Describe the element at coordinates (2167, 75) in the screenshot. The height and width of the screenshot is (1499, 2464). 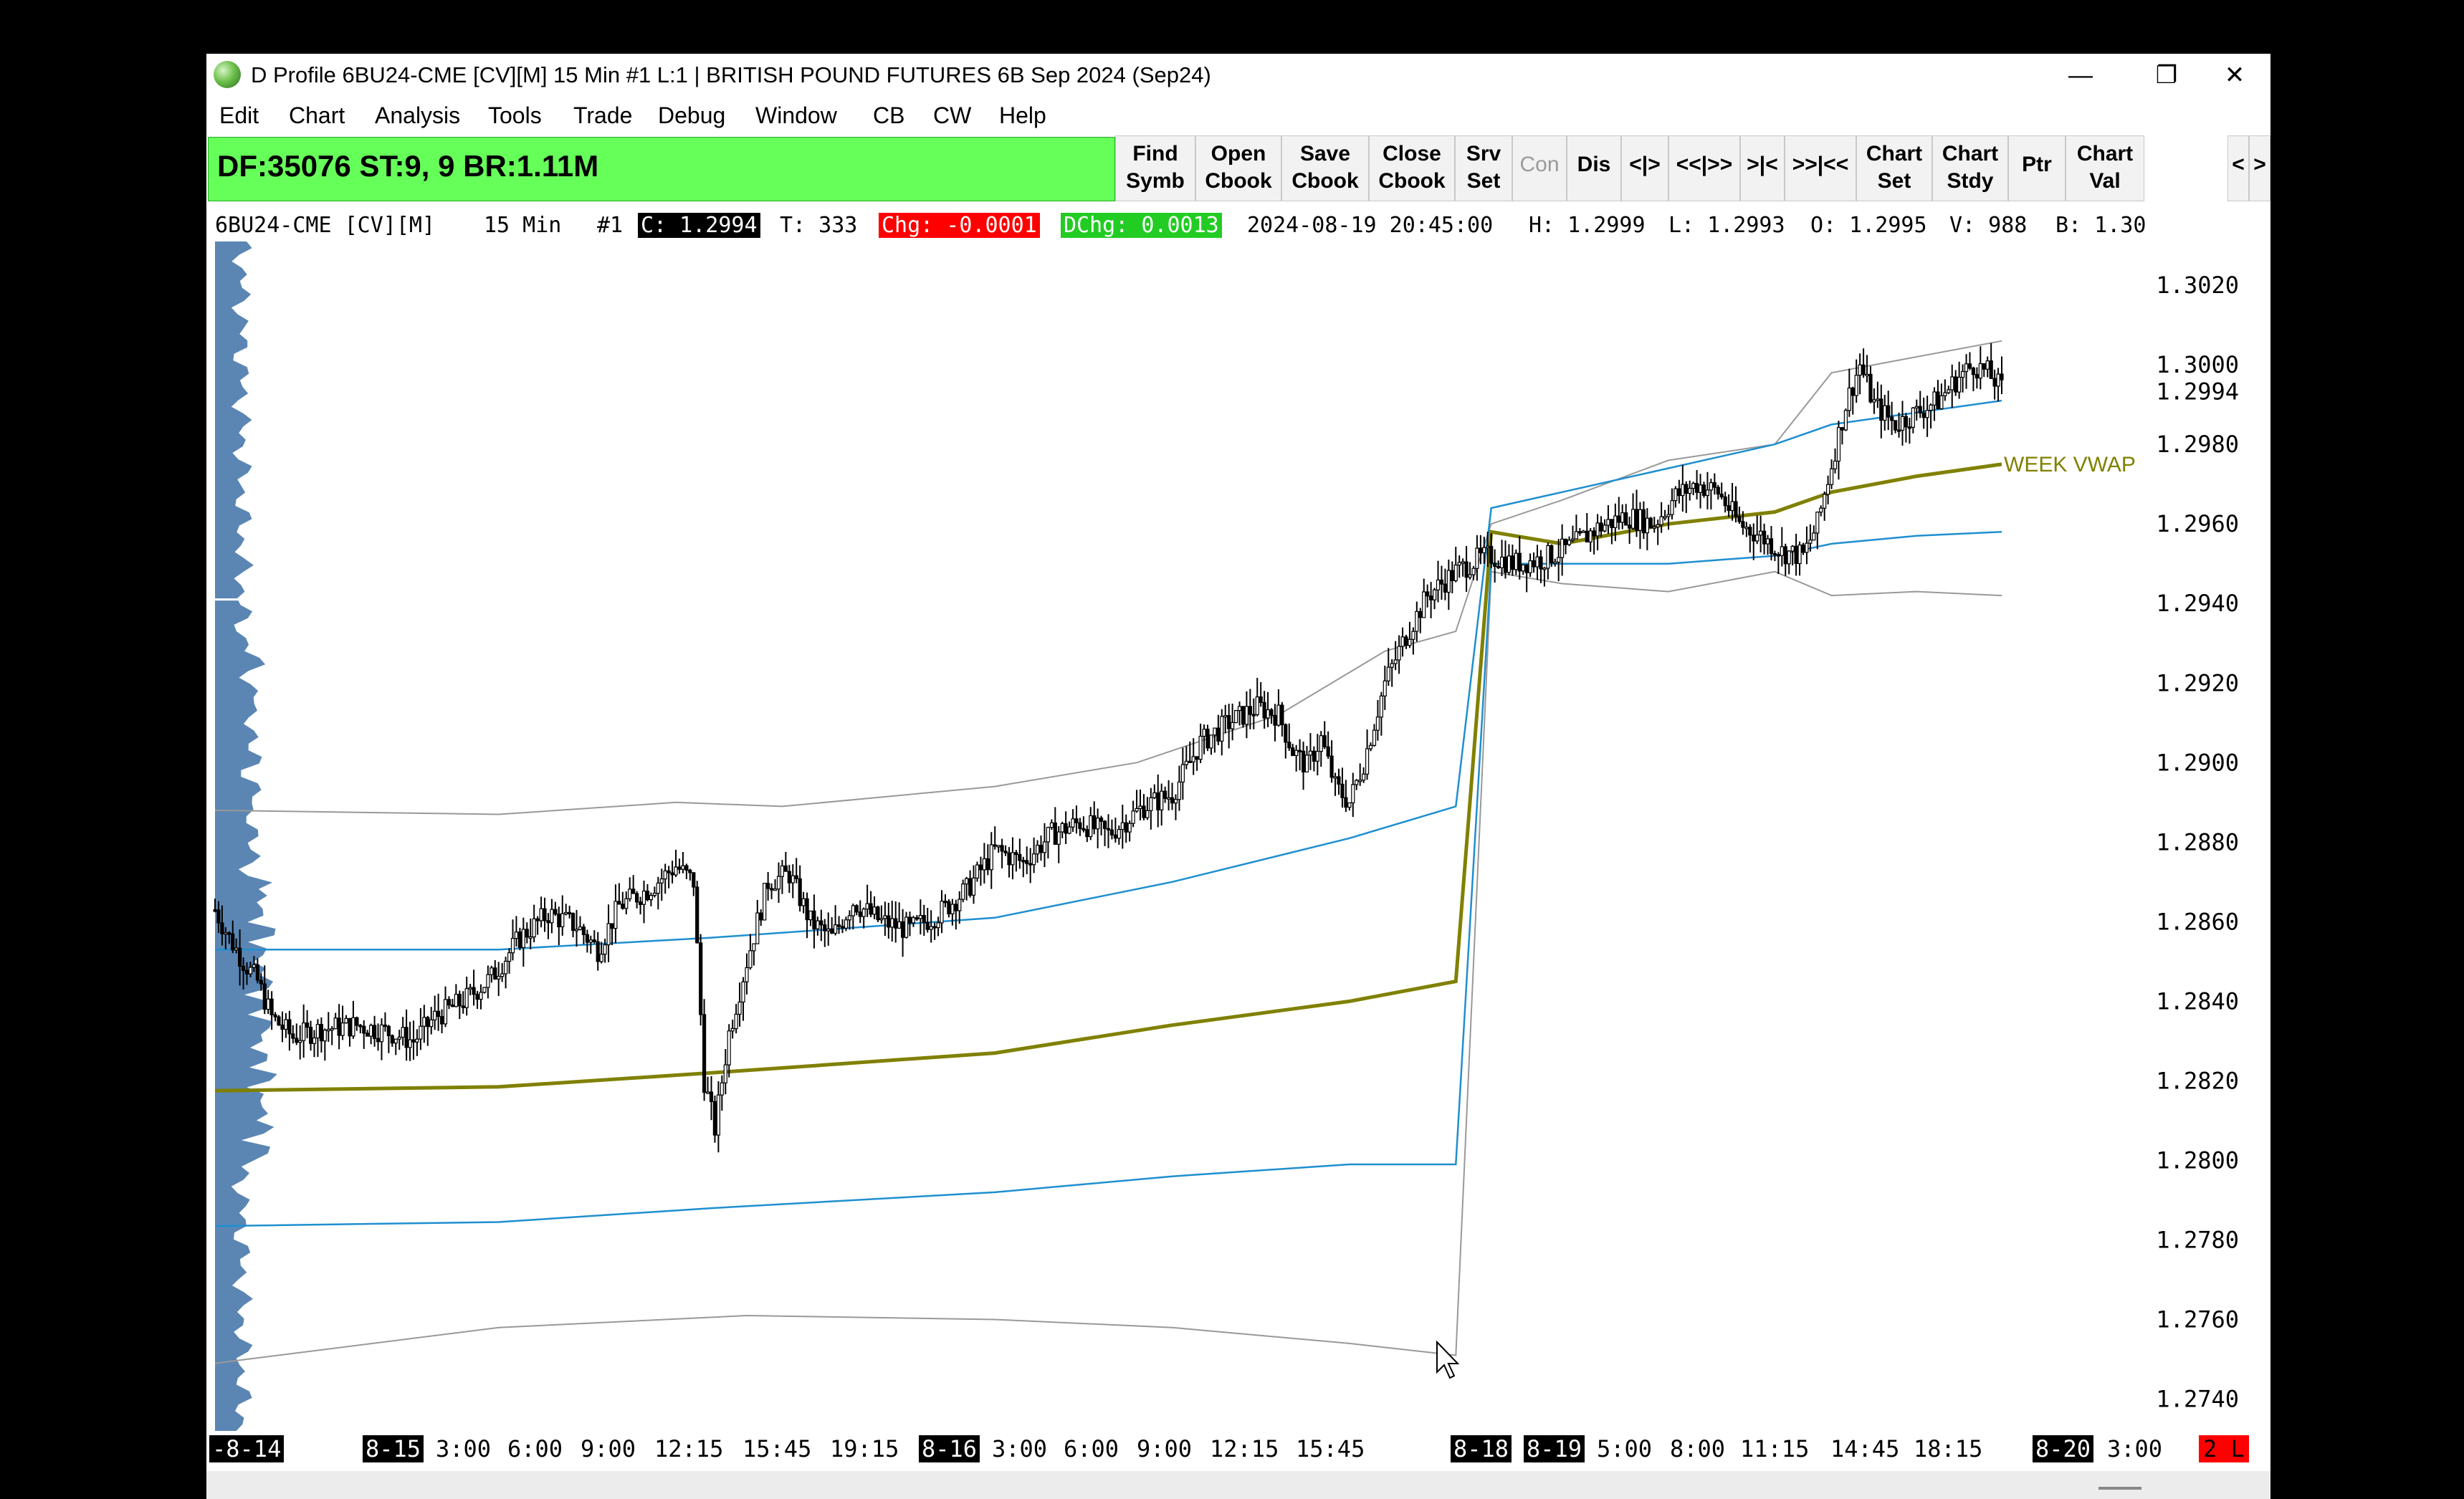
I see `maximize-button: ❐` at that location.